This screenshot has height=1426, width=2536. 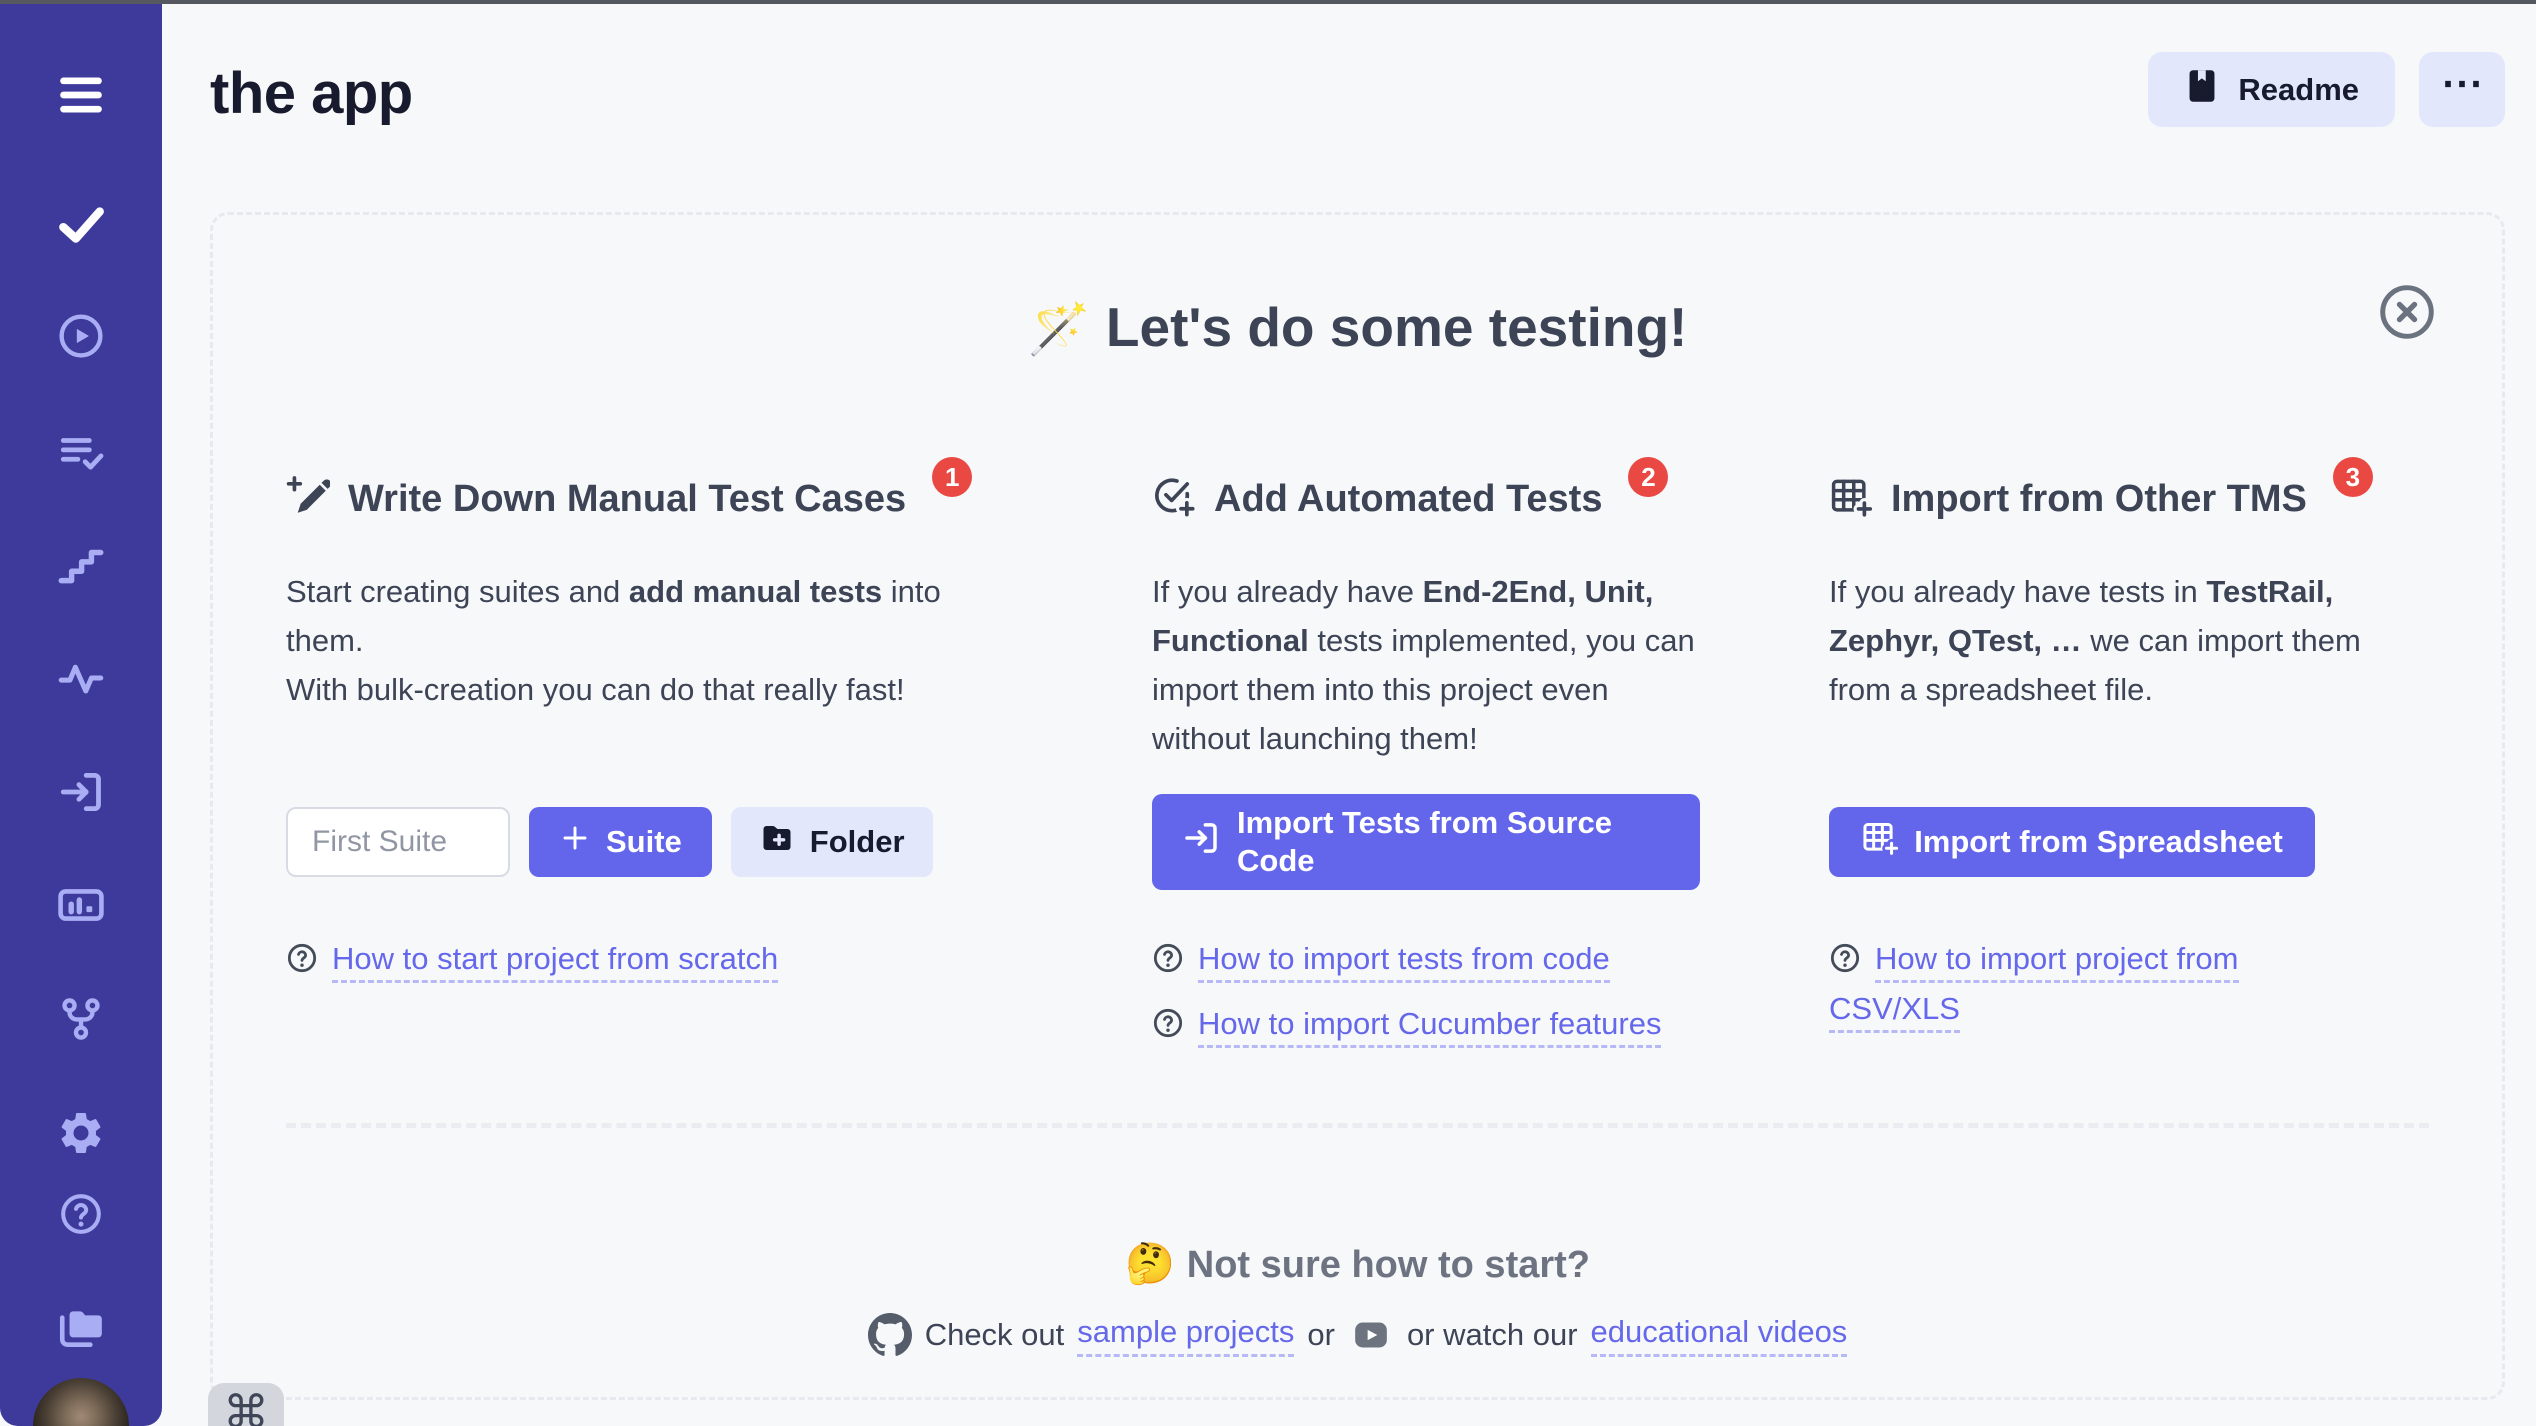 What do you see at coordinates (1268, 2) in the screenshot?
I see `window-top-edge` at bounding box center [1268, 2].